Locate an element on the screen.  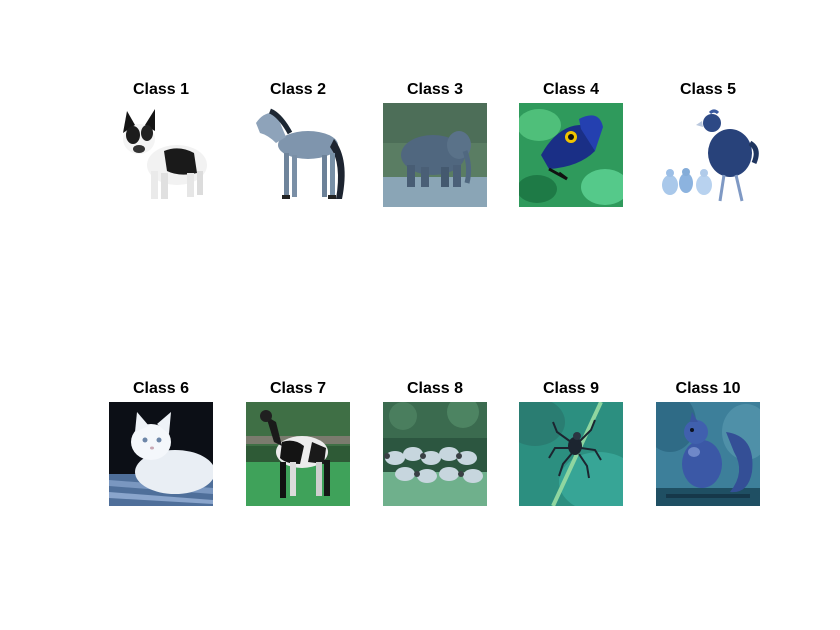
cat-image is located at coordinates (161, 454).